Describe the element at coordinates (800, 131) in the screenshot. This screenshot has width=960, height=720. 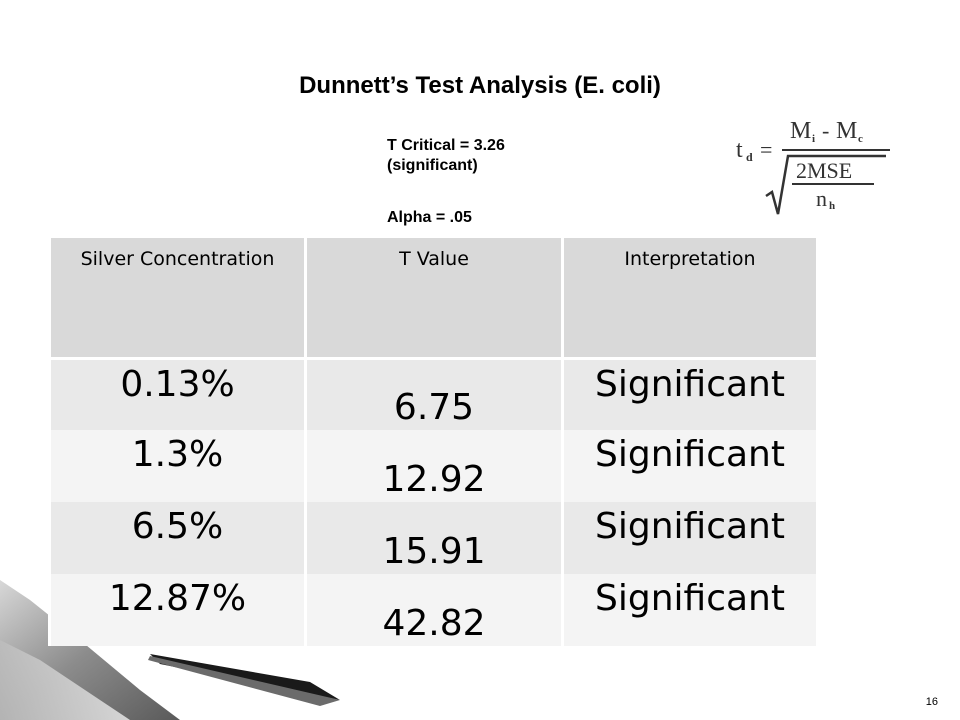
I see `formula-m1: M` at that location.